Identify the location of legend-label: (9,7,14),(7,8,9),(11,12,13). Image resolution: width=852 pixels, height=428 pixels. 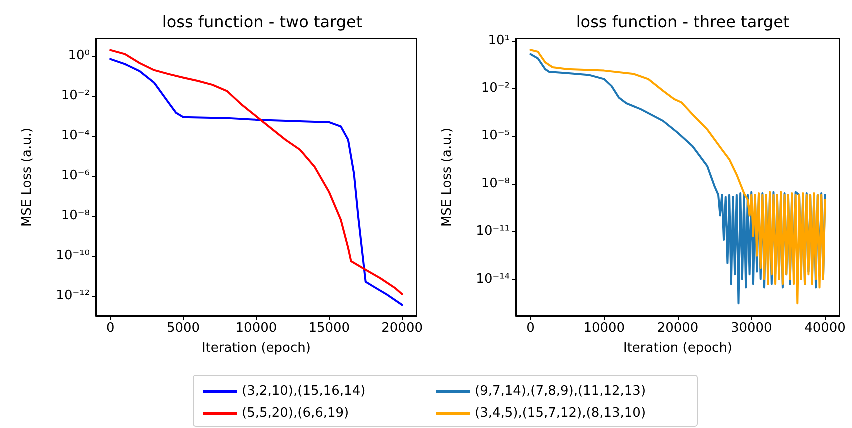
(560, 391).